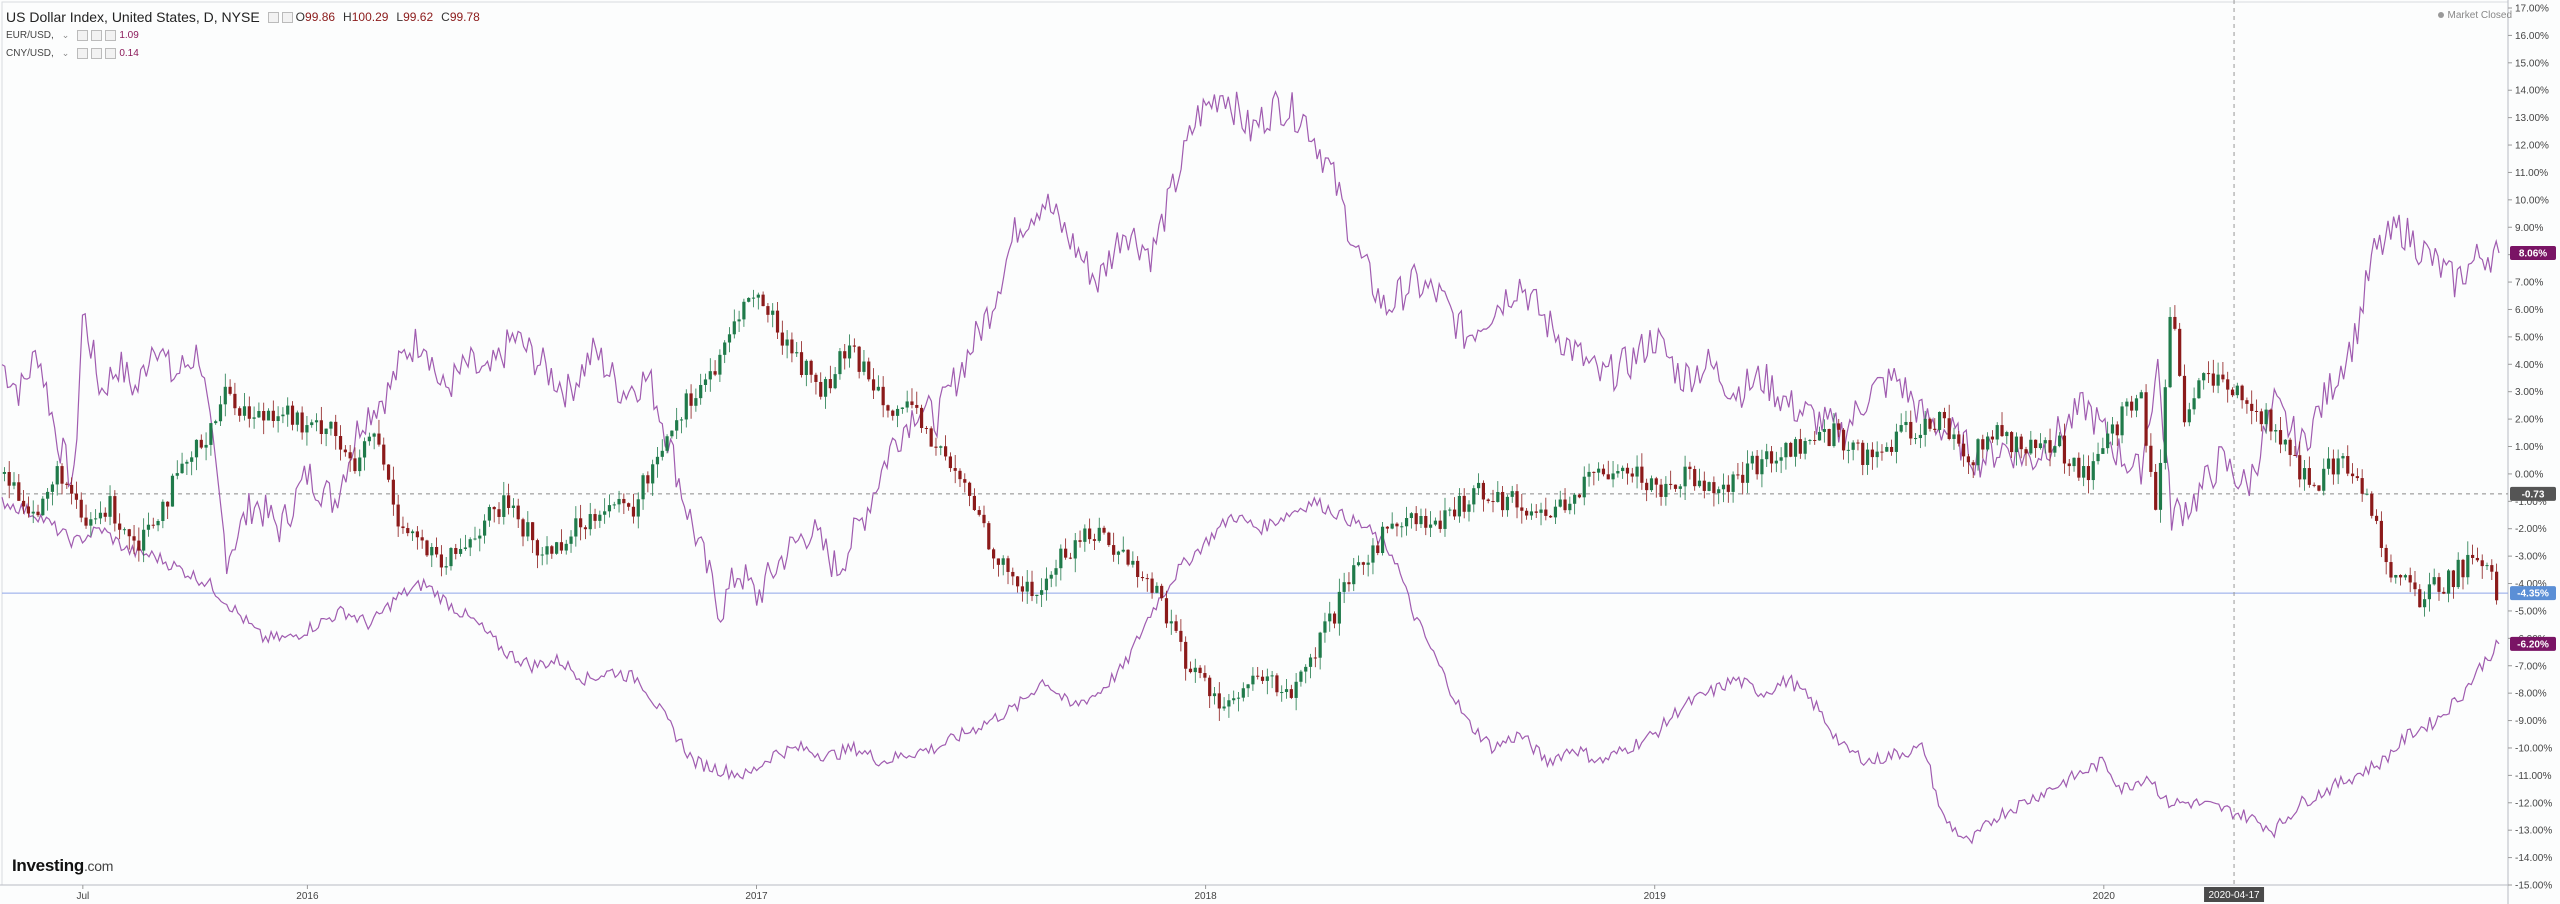  I want to click on y-tick-label: -3.00%, so click(2531, 557).